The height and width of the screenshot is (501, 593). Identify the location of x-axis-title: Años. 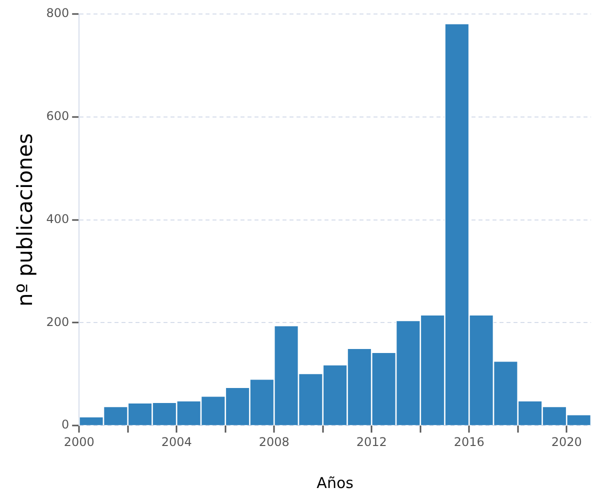
(335, 483).